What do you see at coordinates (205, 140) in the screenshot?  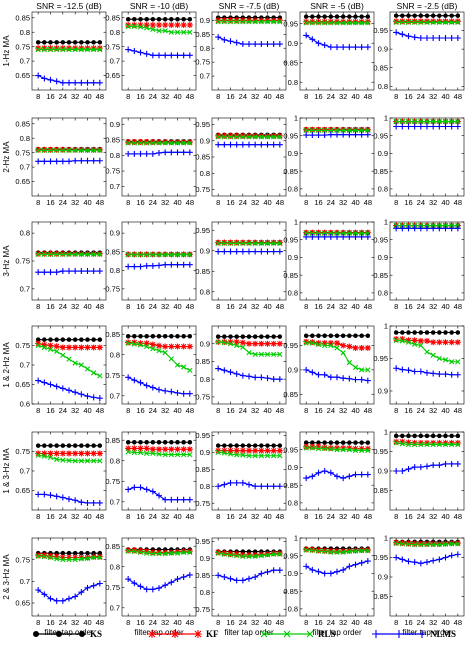 I see `y-tick-label: 0.9` at bounding box center [205, 140].